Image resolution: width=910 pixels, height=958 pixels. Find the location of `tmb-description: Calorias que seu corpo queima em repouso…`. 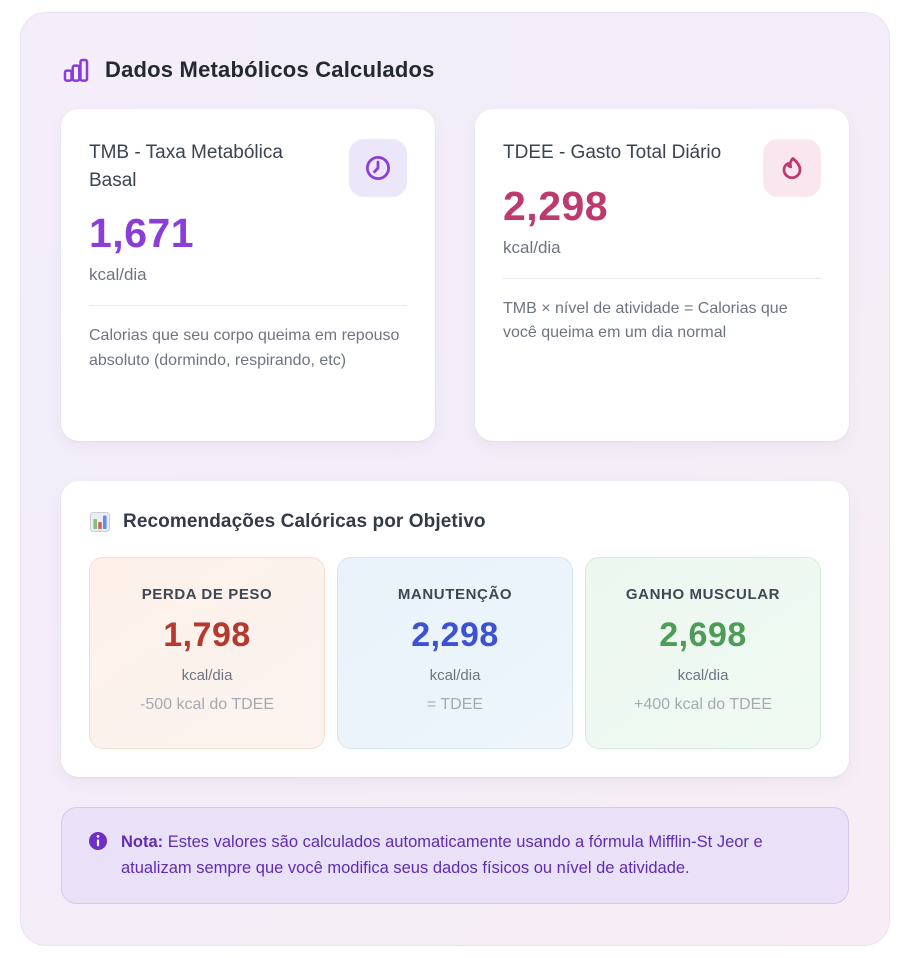

tmb-description: Calorias que seu corpo queima em repouso… is located at coordinates (244, 348).